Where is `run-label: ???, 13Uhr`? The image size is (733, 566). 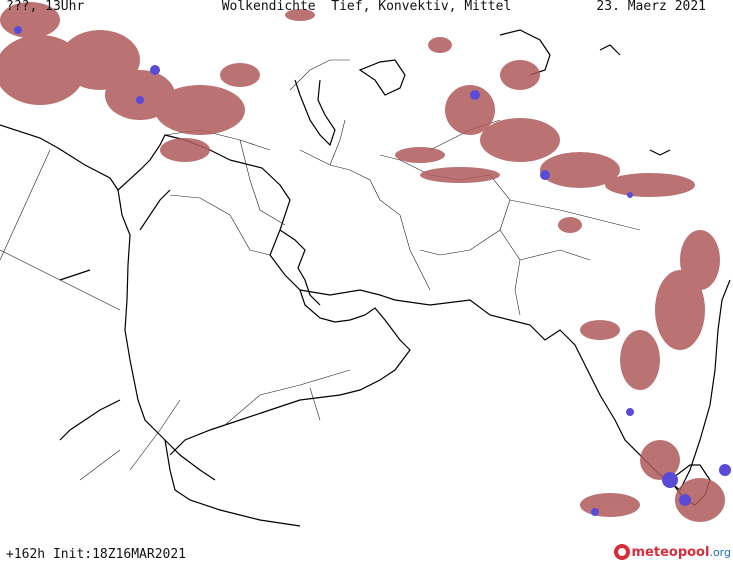
run-label: ???, 13Uhr is located at coordinates (45, 7).